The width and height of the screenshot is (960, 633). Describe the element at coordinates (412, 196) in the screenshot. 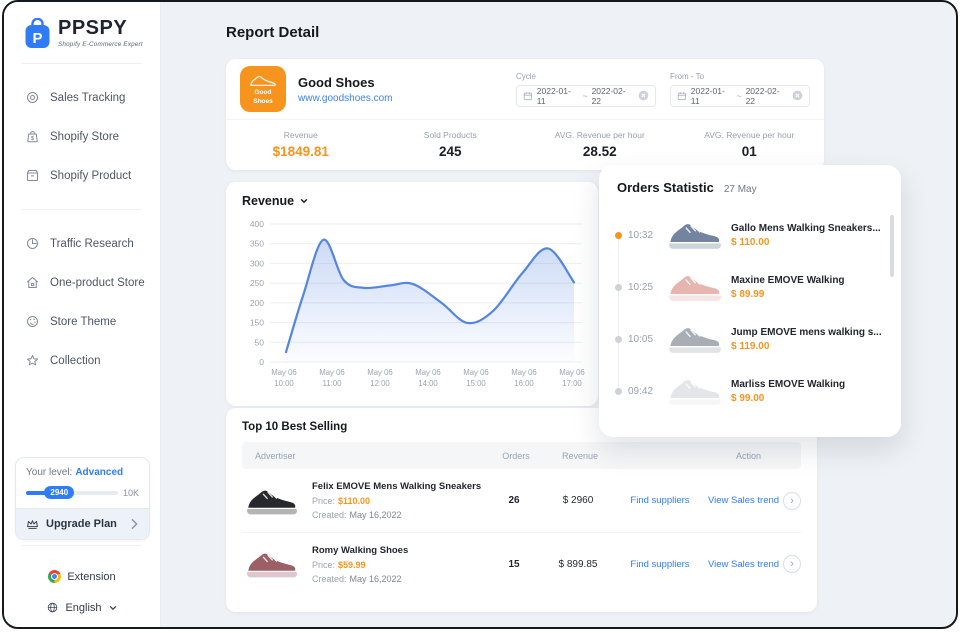

I see `revenue-metric-dropdown: Revenue` at that location.